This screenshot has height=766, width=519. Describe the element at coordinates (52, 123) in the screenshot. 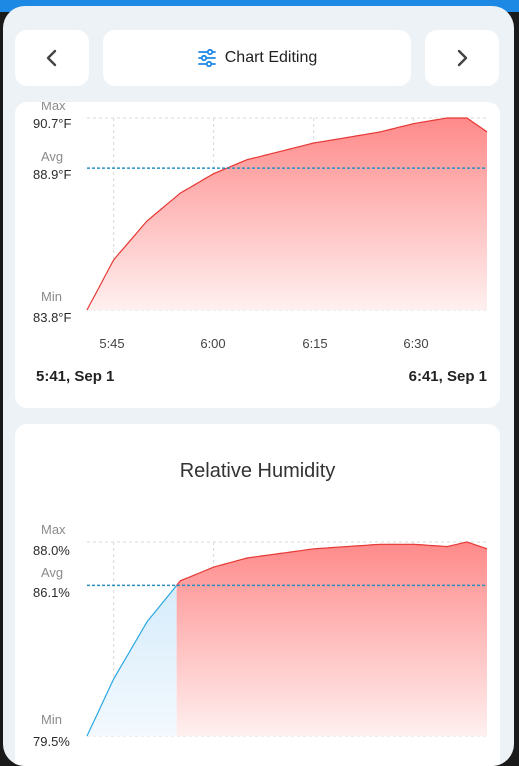

I see `max-value: 90.7°F` at that location.